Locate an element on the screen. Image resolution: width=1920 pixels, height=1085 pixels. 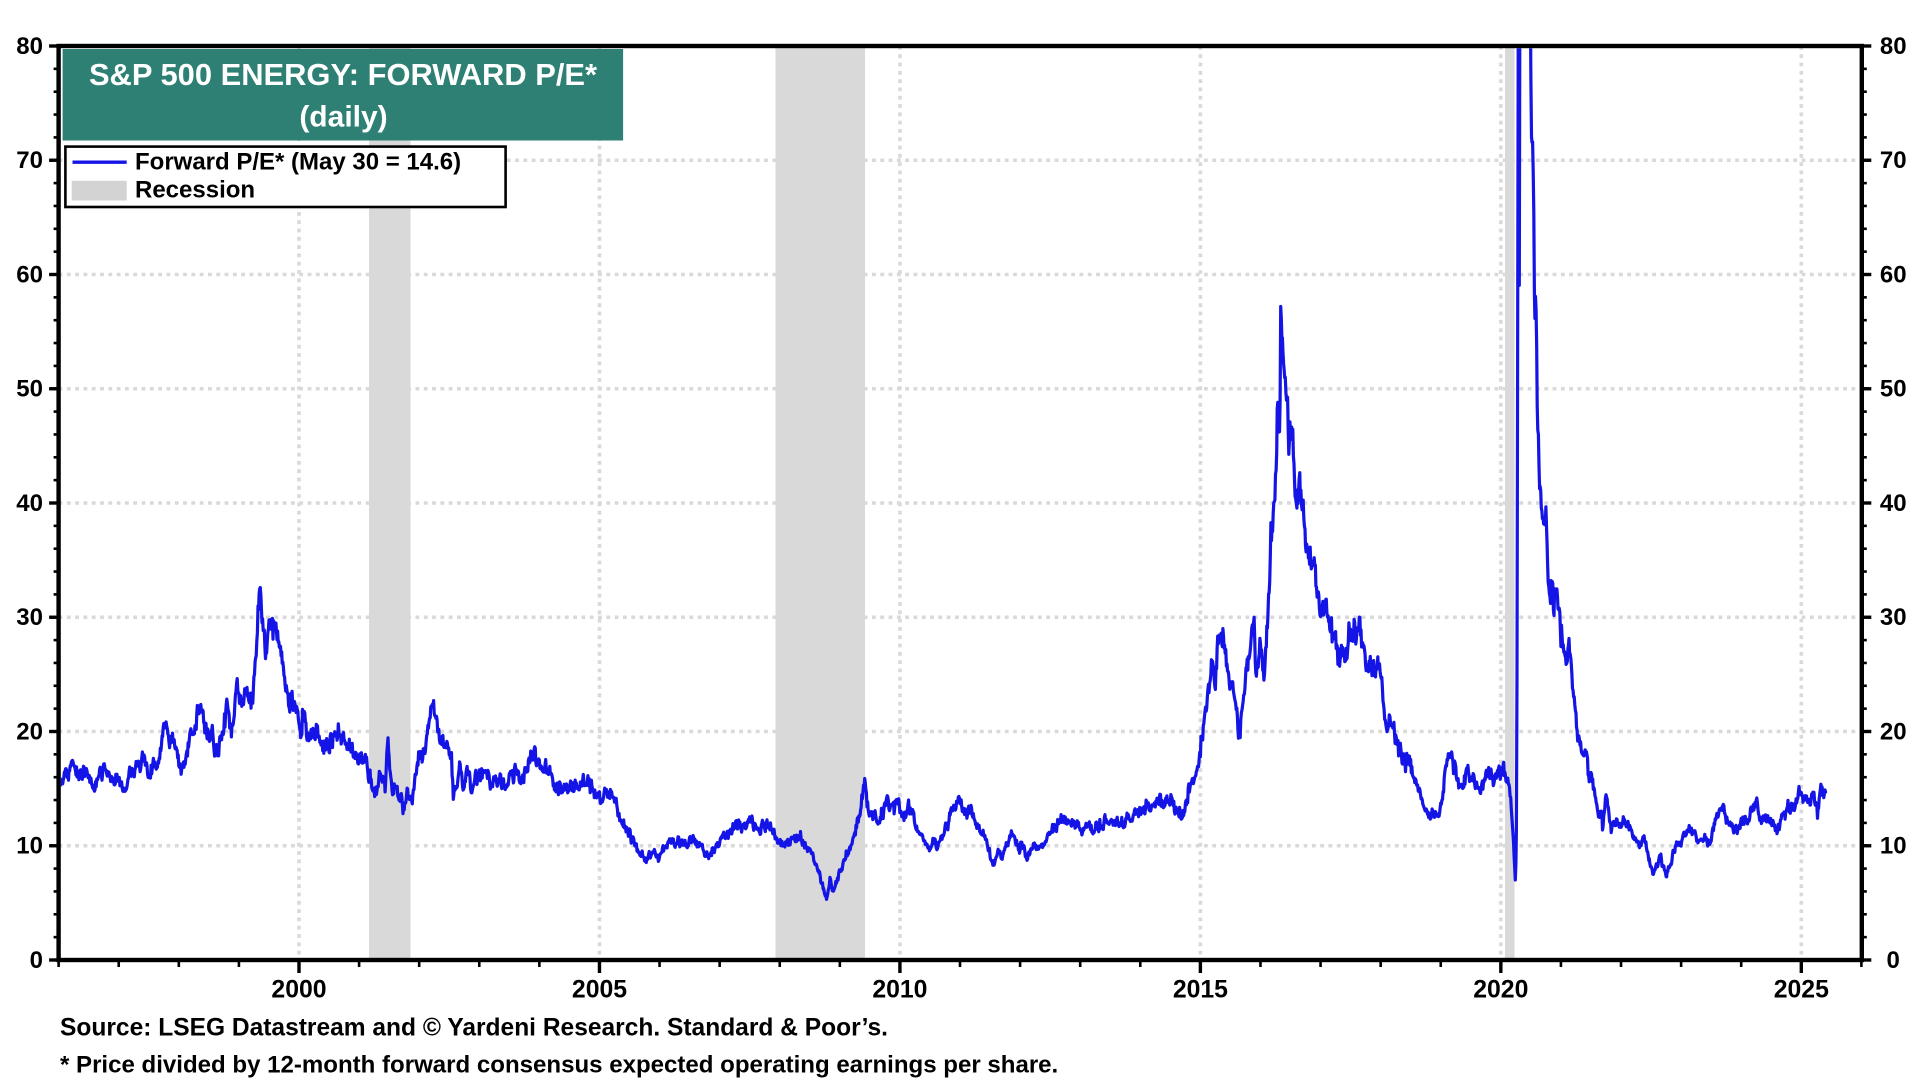
svg-text: 2015 is located at coordinates (1200, 990).